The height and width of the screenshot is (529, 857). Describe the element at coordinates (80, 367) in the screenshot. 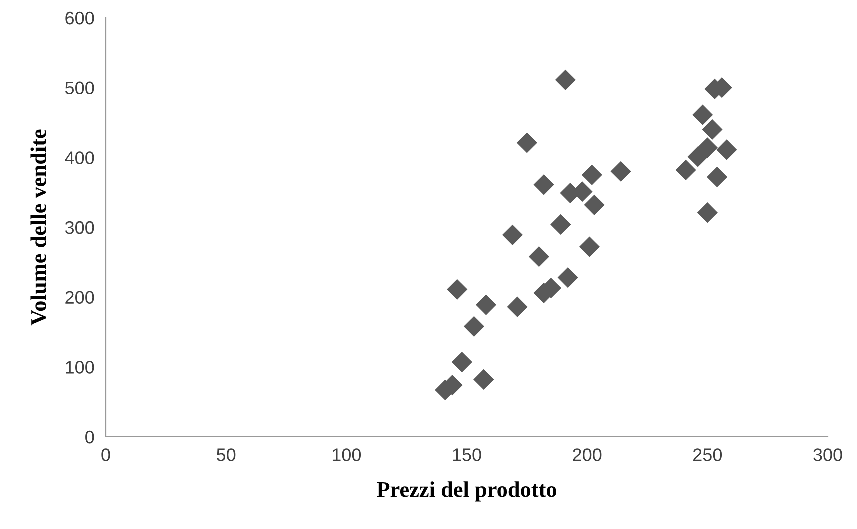

I see `y-tick-label: 100` at that location.